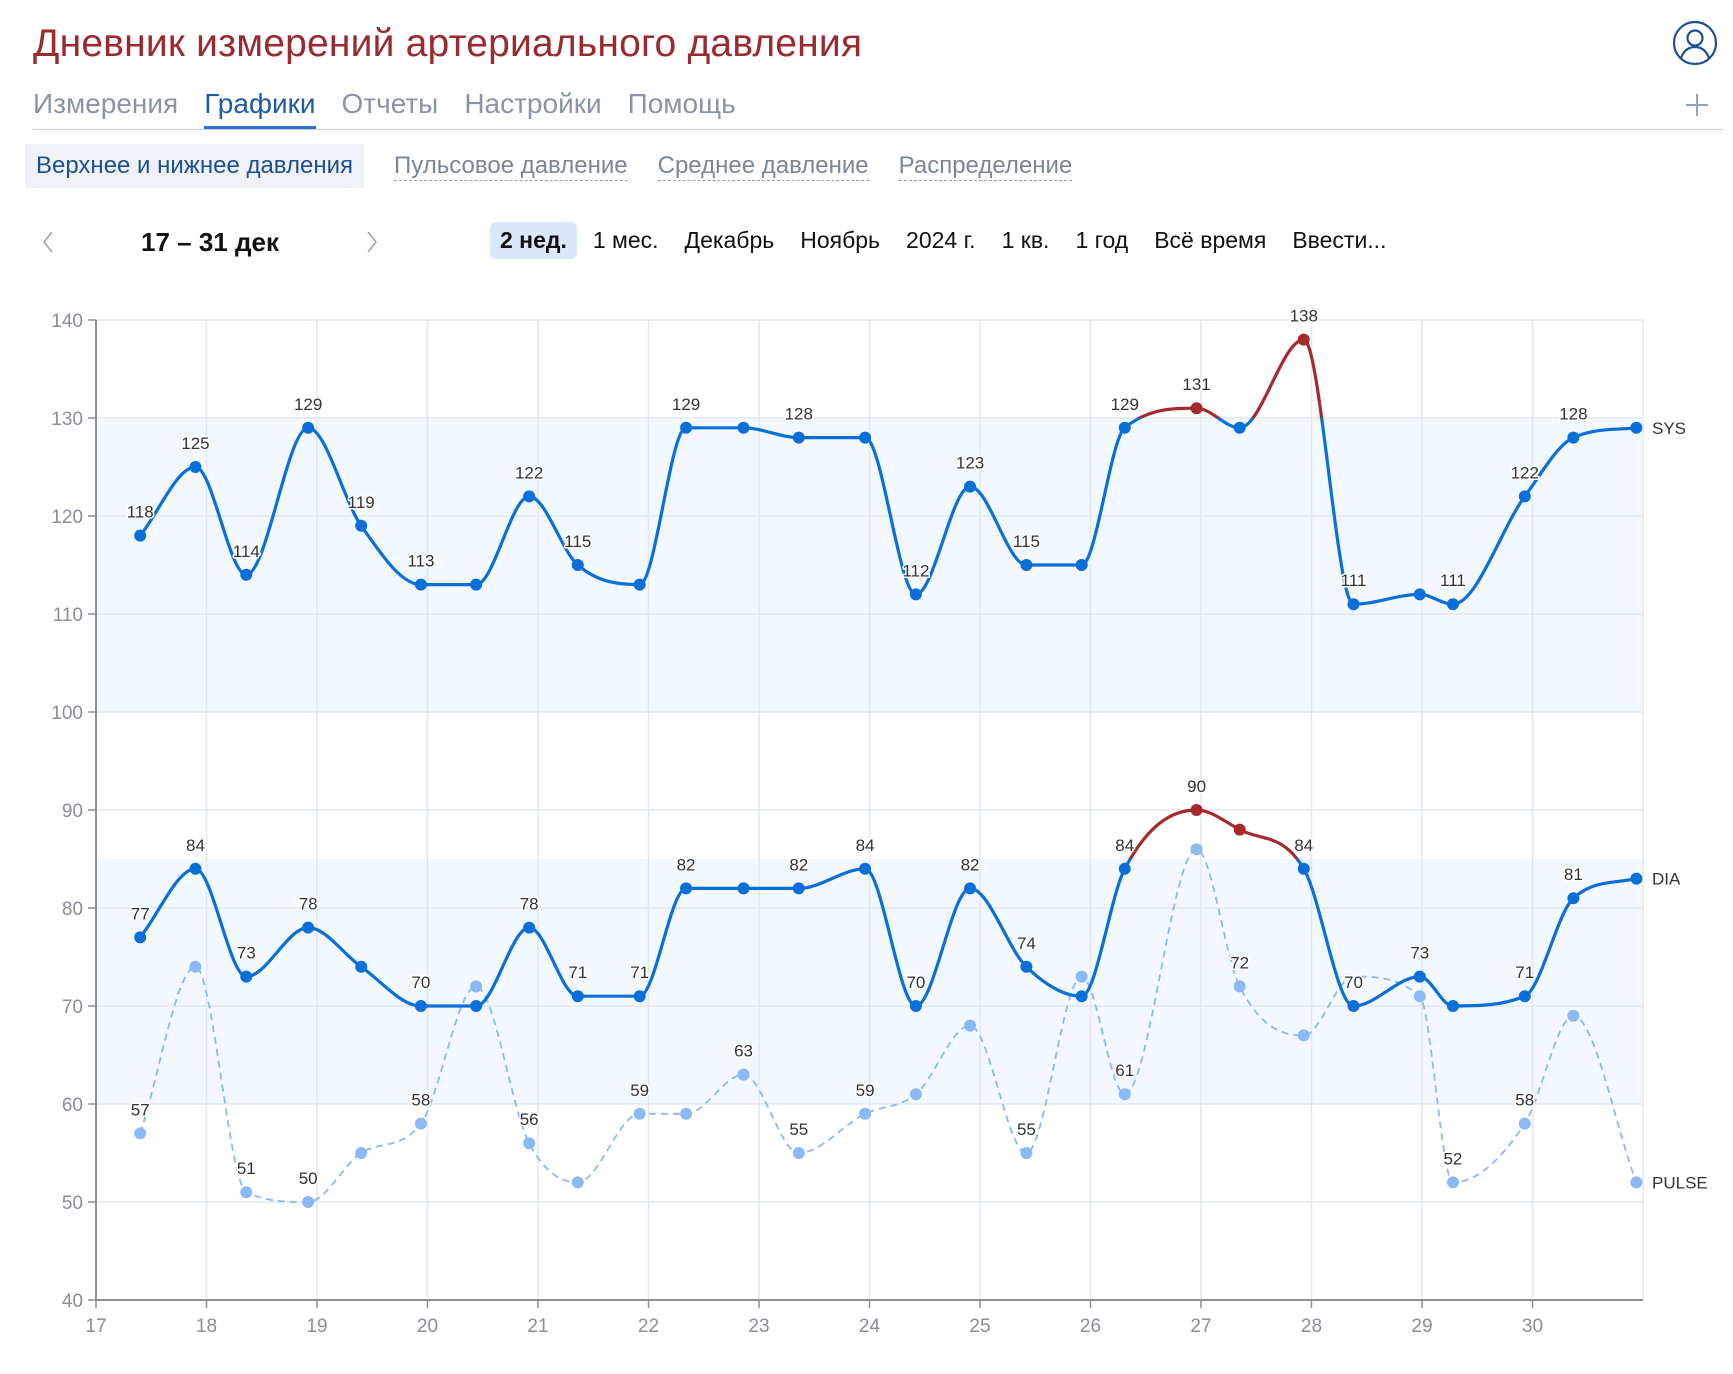  I want to click on tab-charts: Графики, so click(260, 108).